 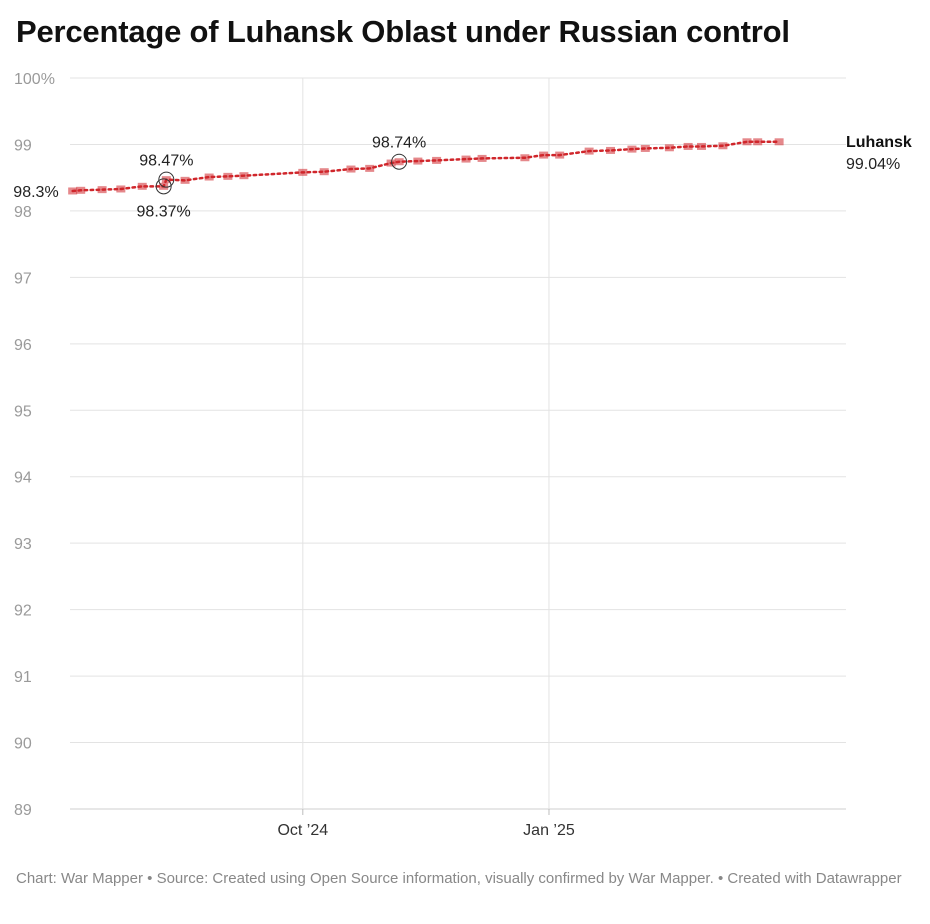 What do you see at coordinates (23, 744) in the screenshot?
I see `y-tick-label: 90` at bounding box center [23, 744].